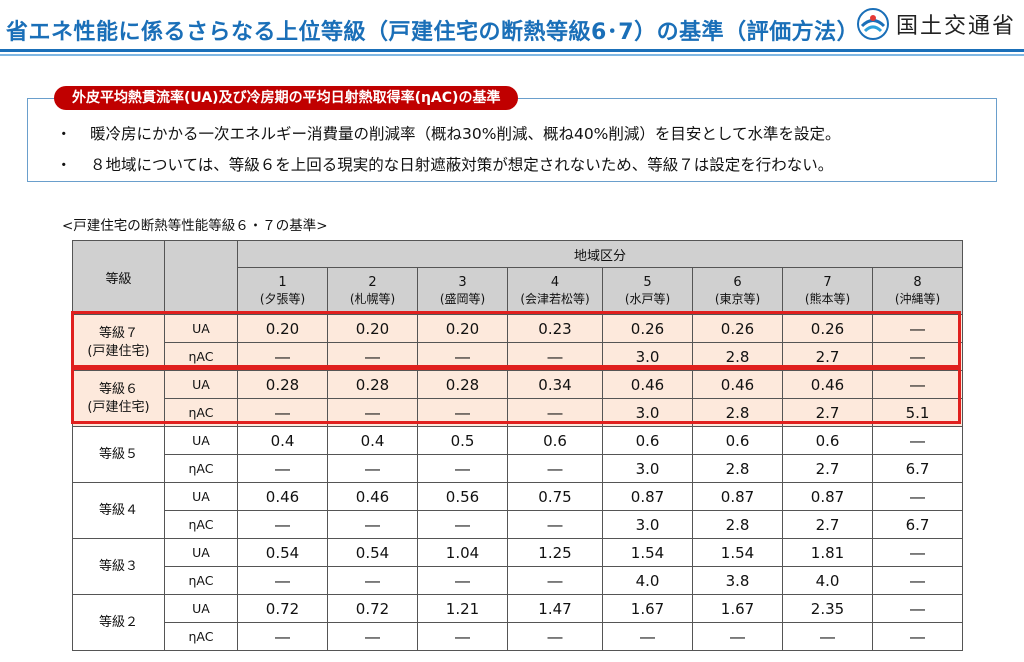  What do you see at coordinates (372, 299) in the screenshot?
I see `region-city: (札幌等)` at bounding box center [372, 299].